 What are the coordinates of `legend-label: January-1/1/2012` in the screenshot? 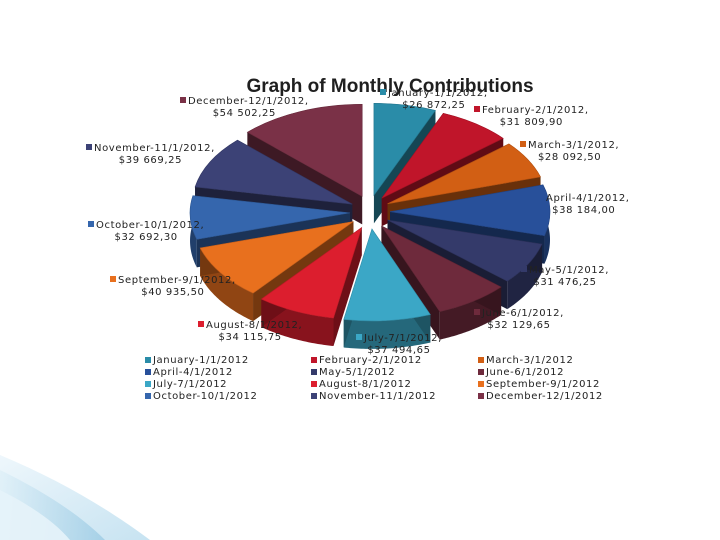 It's located at (201, 360).